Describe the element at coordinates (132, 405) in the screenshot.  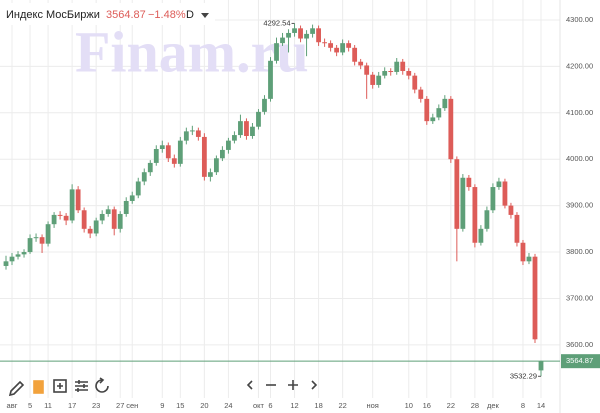
I see `x-tick-label: сен` at that location.